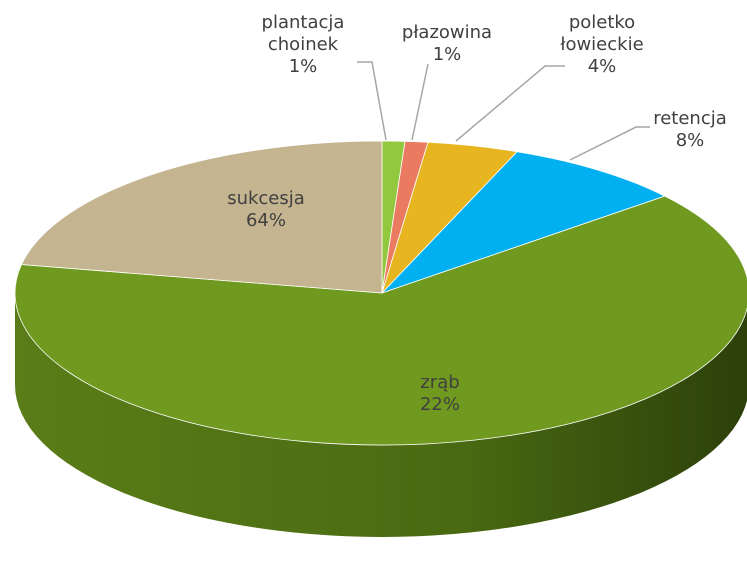 This screenshot has width=747, height=567. What do you see at coordinates (265, 220) in the screenshot?
I see `value-label: 64%` at bounding box center [265, 220].